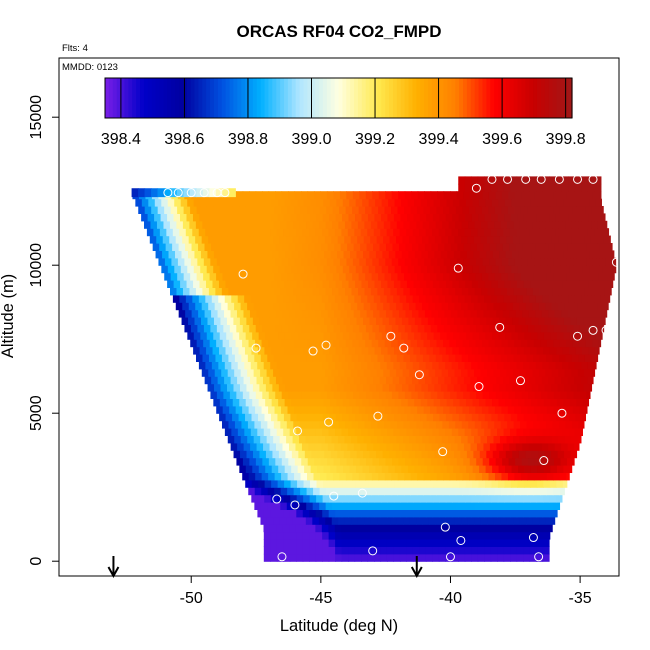  What do you see at coordinates (339, 31) in the screenshot?
I see `chart-title: ORCAS RF04 CO2_FMPD` at bounding box center [339, 31].